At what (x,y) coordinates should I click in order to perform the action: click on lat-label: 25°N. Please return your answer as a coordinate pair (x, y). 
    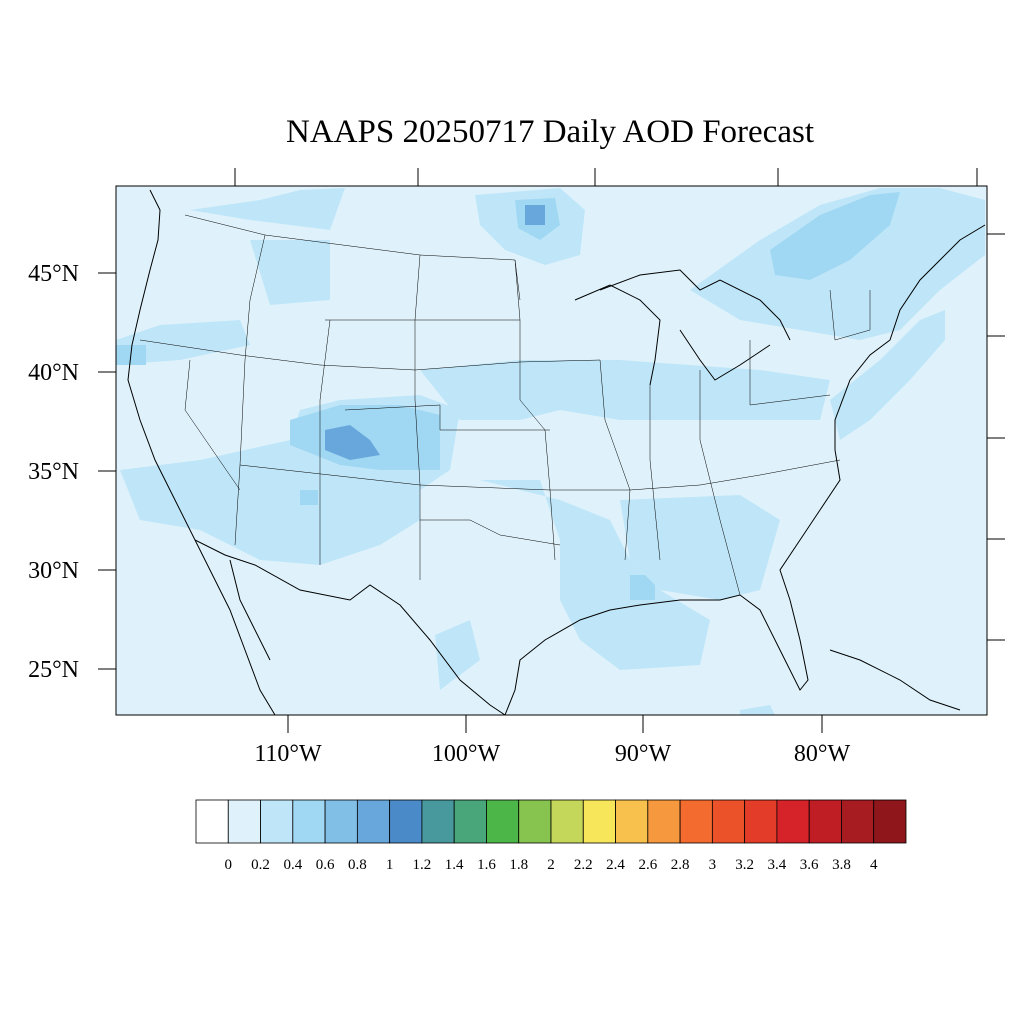
    Looking at the image, I should click on (53, 670).